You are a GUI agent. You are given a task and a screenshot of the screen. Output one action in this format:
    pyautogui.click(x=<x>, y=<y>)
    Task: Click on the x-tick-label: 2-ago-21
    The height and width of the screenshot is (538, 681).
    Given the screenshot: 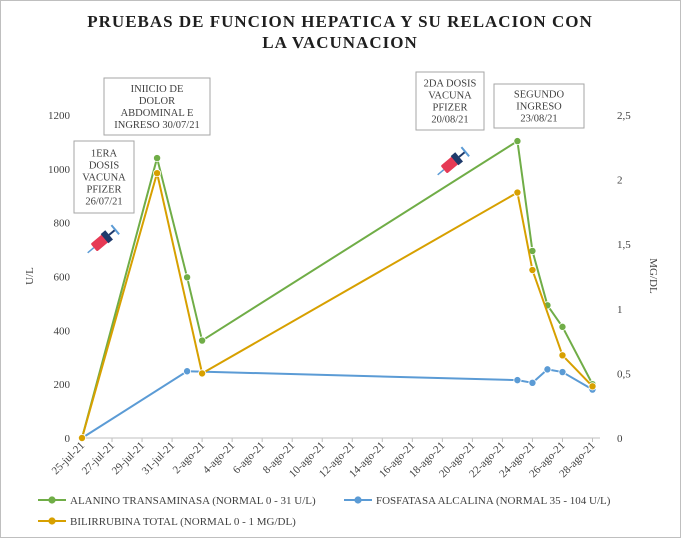 What is the action you would take?
    pyautogui.click(x=189, y=458)
    